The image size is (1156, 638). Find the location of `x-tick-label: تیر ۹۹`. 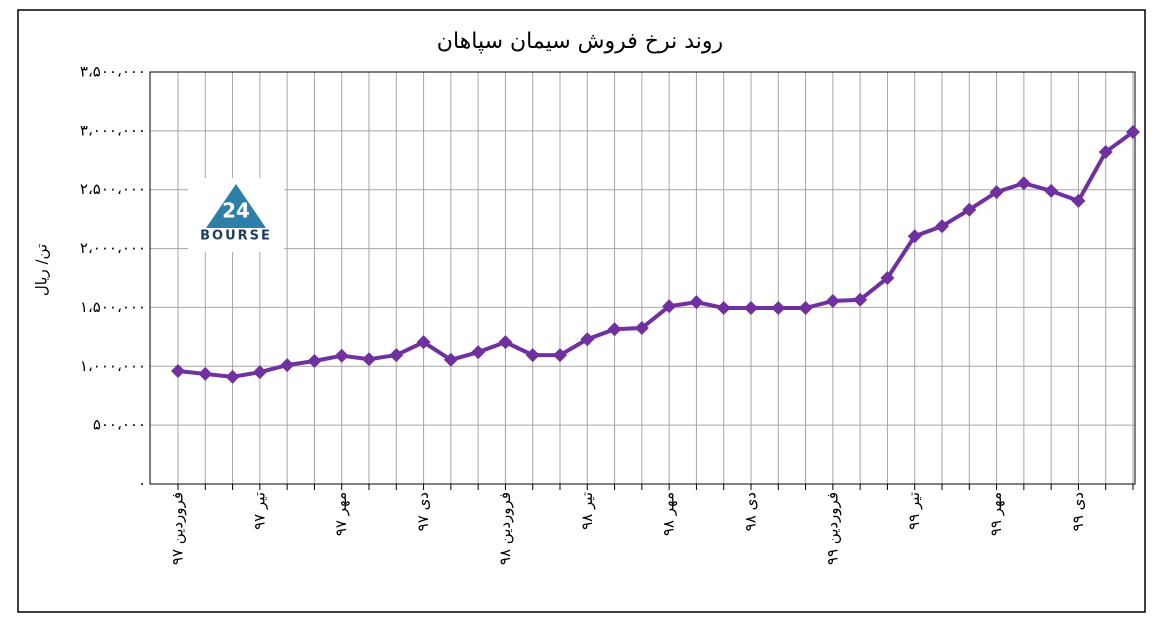

x-tick-label: تیر ۹۹ is located at coordinates (914, 511).